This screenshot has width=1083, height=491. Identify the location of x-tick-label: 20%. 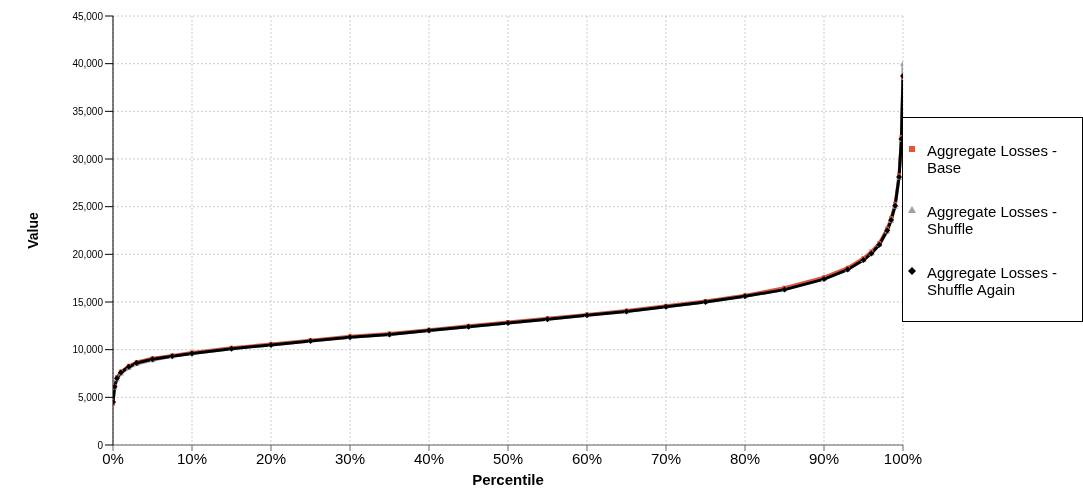
(271, 458).